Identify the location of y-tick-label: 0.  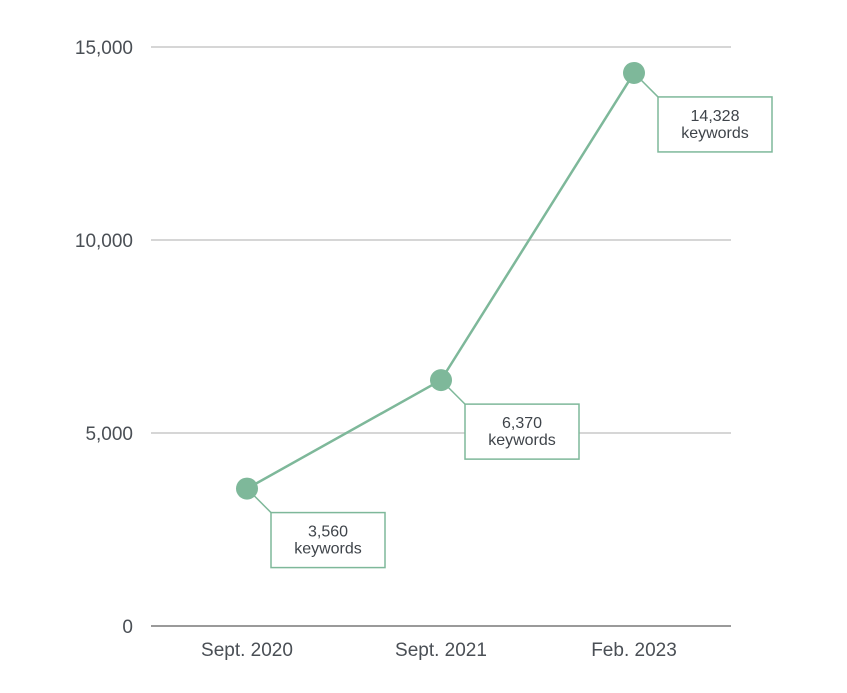
(127, 627).